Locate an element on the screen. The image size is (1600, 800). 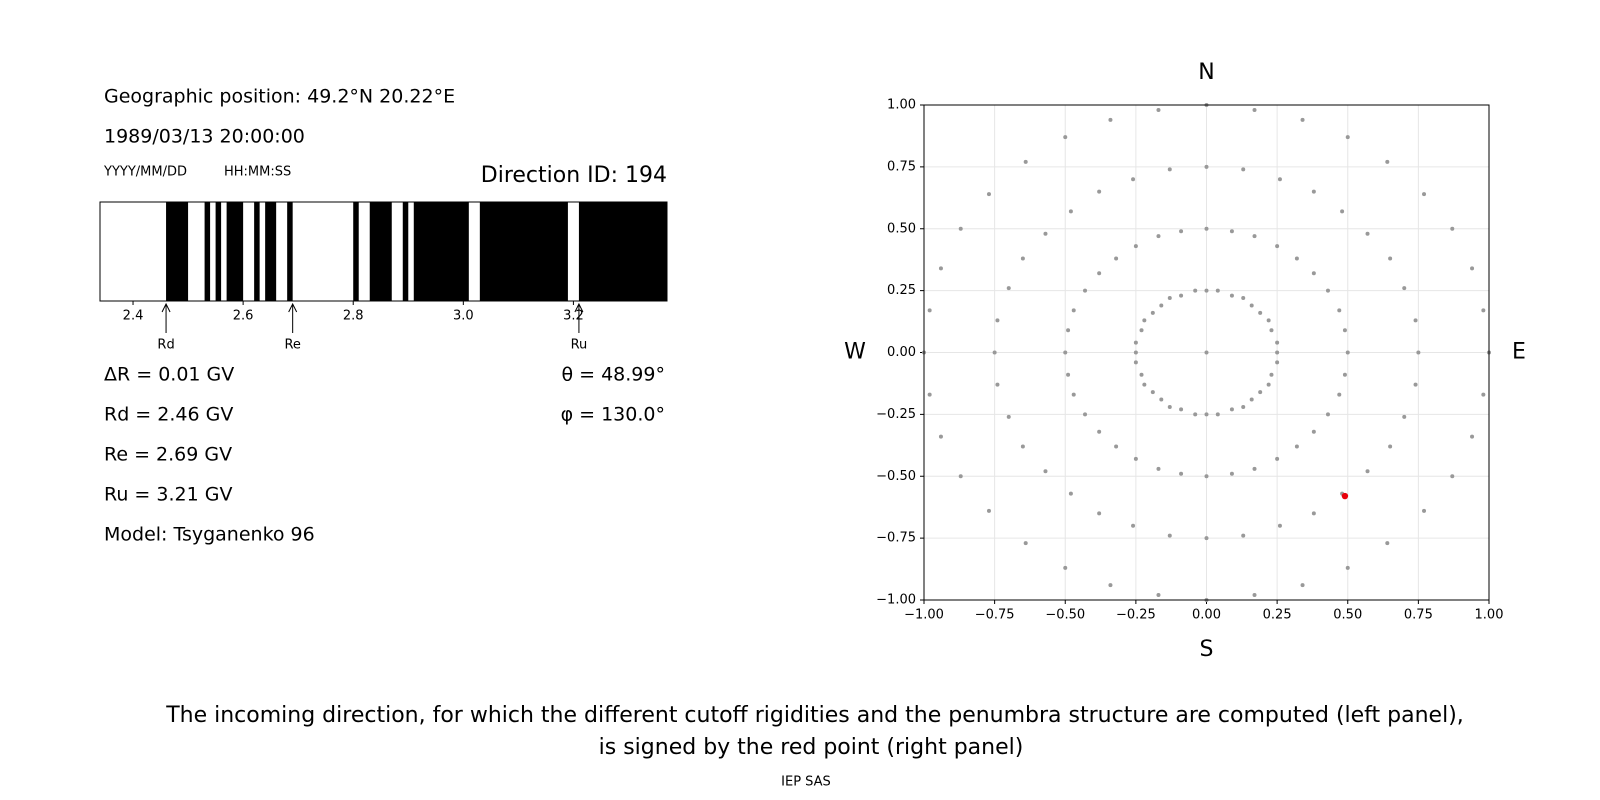
result: Rd = 2.46 GV is located at coordinates (168, 415).